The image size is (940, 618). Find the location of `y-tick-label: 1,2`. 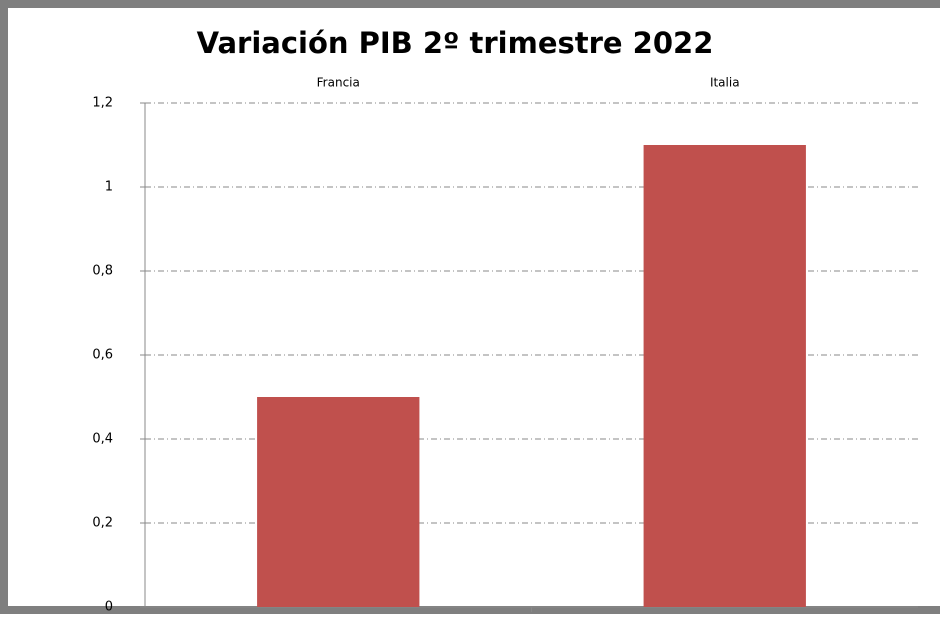

y-tick-label: 1,2 is located at coordinates (102, 103).